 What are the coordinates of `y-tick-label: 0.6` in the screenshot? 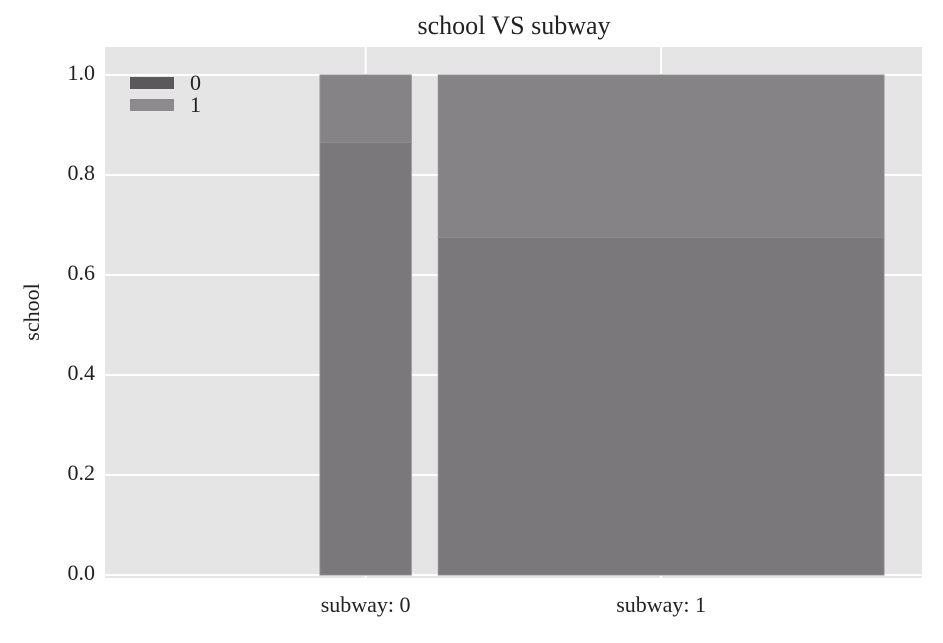 It's located at (82, 272).